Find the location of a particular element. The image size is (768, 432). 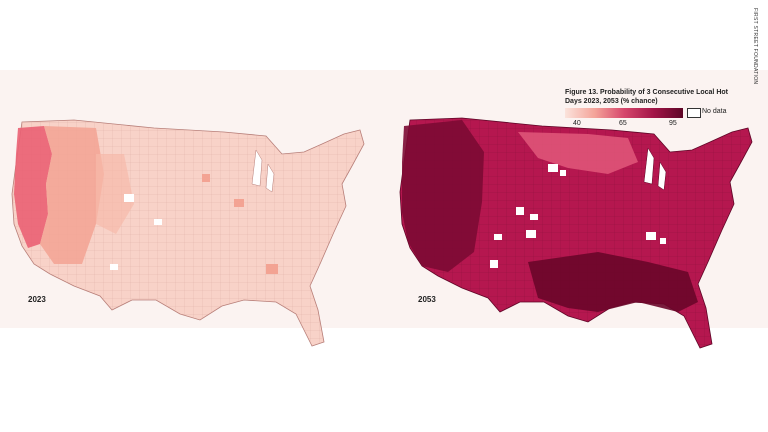

color-legend: No data 40 65 95 is located at coordinates (652, 119).